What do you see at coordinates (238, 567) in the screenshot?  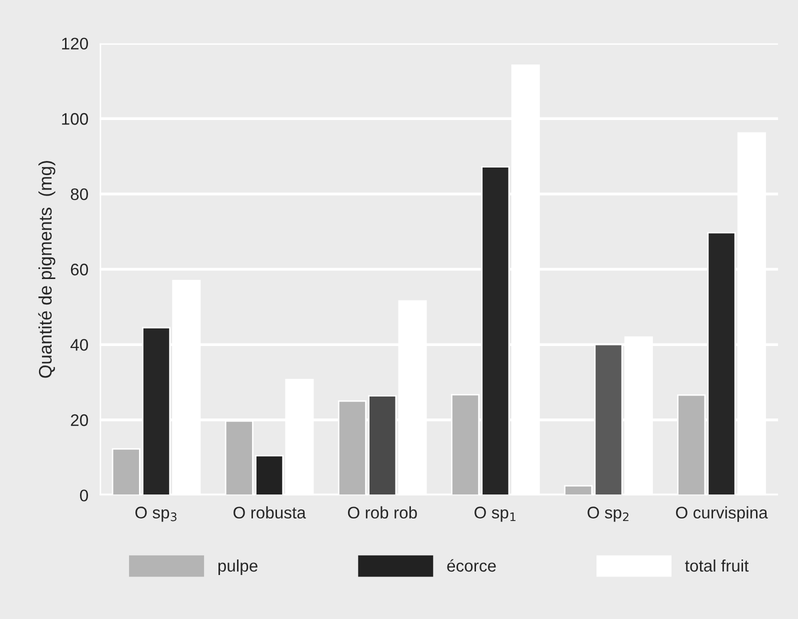 I see `legend-label: pulpe` at bounding box center [238, 567].